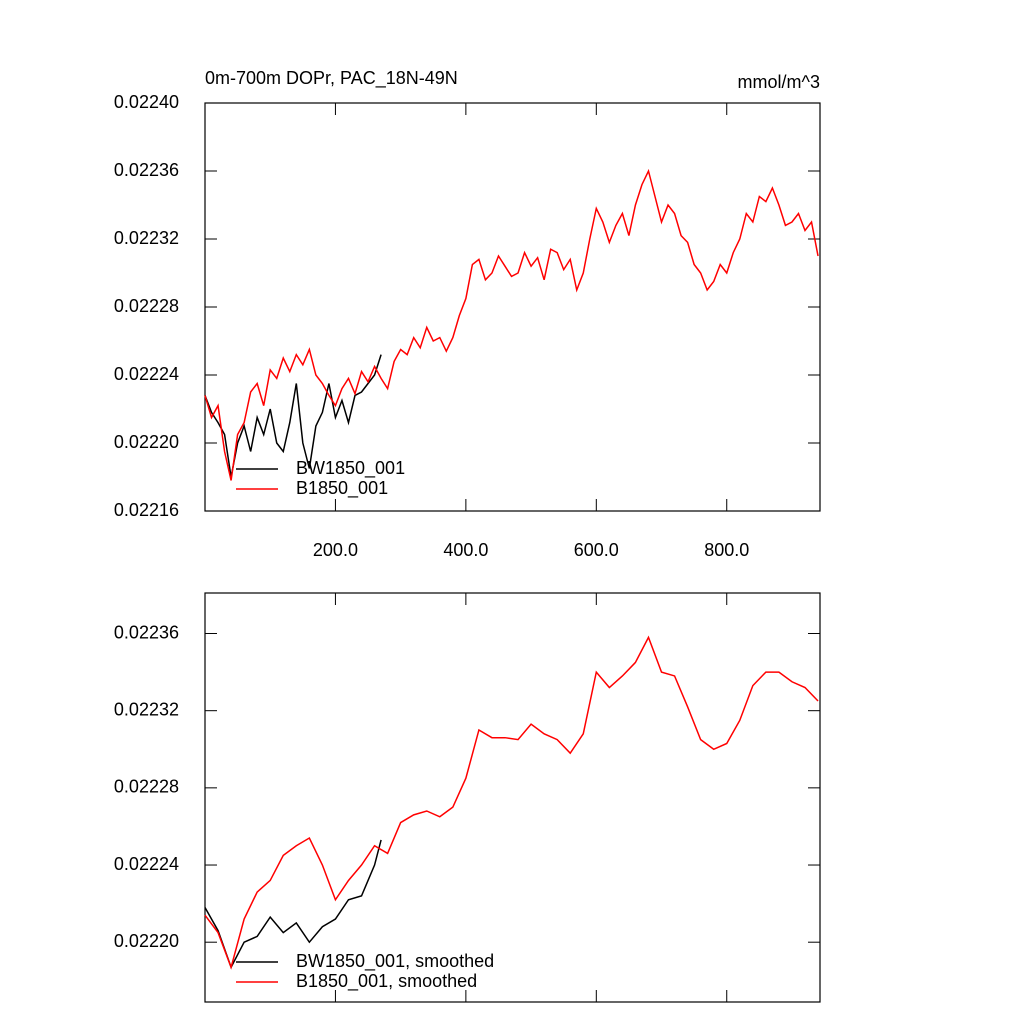  I want to click on legend-label: B1850_001, so click(342, 488).